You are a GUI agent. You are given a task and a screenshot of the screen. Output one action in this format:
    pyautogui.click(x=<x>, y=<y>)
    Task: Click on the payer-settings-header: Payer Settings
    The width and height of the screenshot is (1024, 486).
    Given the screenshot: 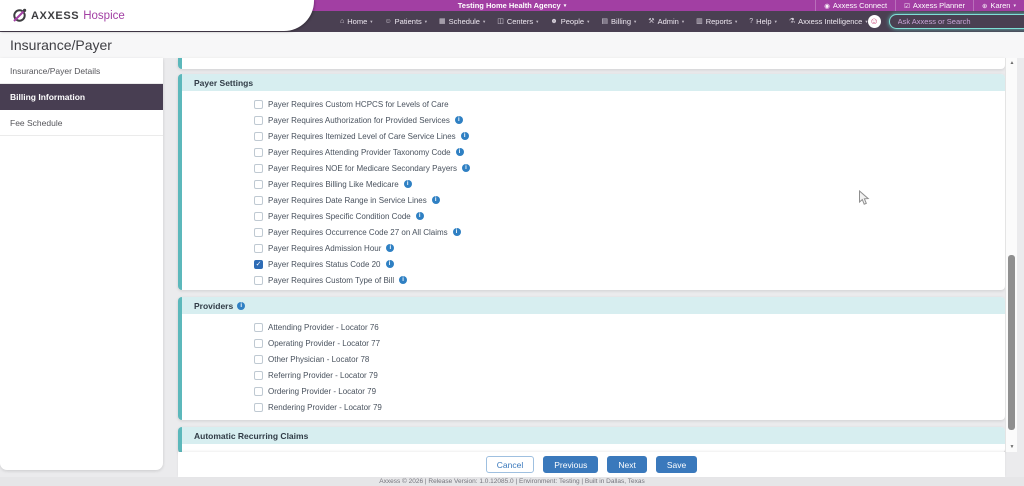 What is the action you would take?
    pyautogui.click(x=593, y=82)
    